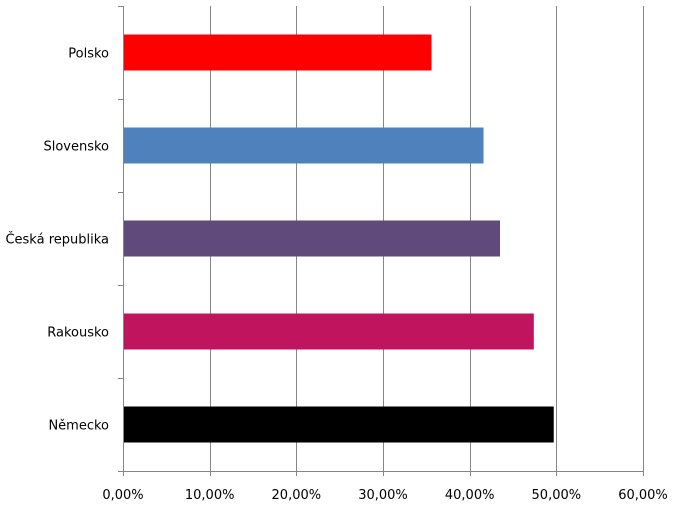  What do you see at coordinates (122, 495) in the screenshot?
I see `x-tick-label: 0,00%` at bounding box center [122, 495].